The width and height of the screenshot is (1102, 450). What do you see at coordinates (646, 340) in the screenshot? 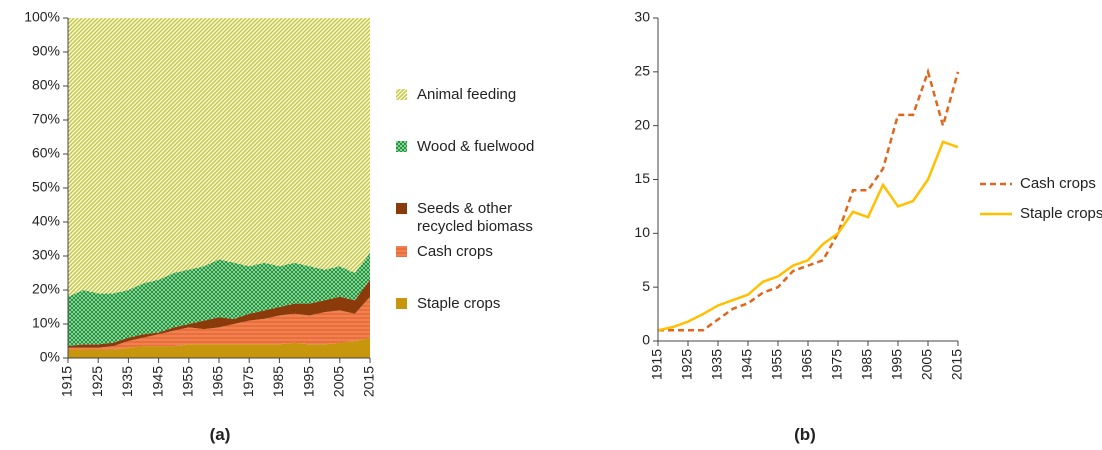
I see `y-tick-label: 0` at bounding box center [646, 340].